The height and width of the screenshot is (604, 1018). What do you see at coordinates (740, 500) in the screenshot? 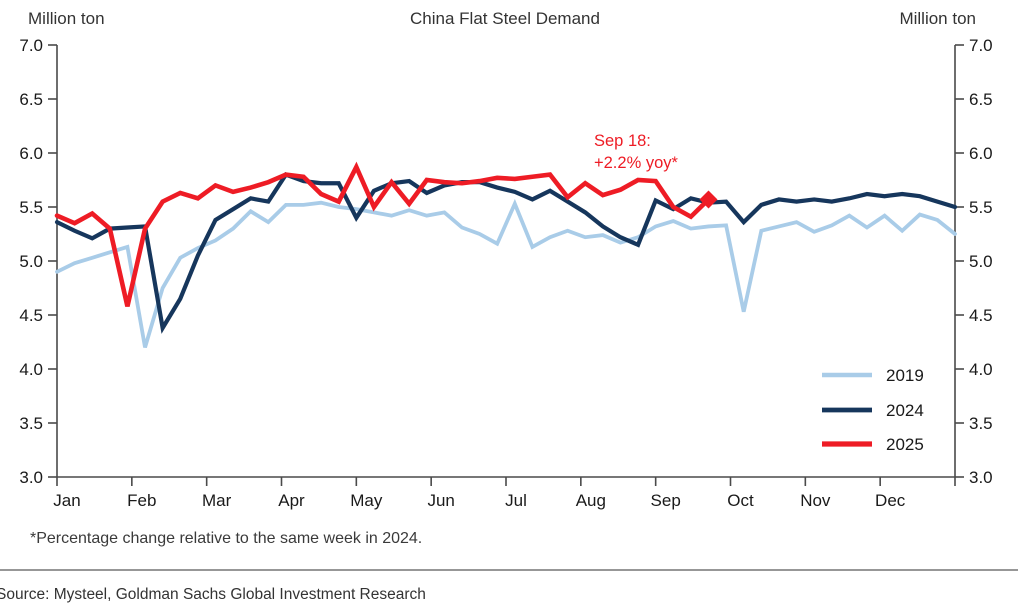
I see `month-label: Oct` at bounding box center [740, 500].